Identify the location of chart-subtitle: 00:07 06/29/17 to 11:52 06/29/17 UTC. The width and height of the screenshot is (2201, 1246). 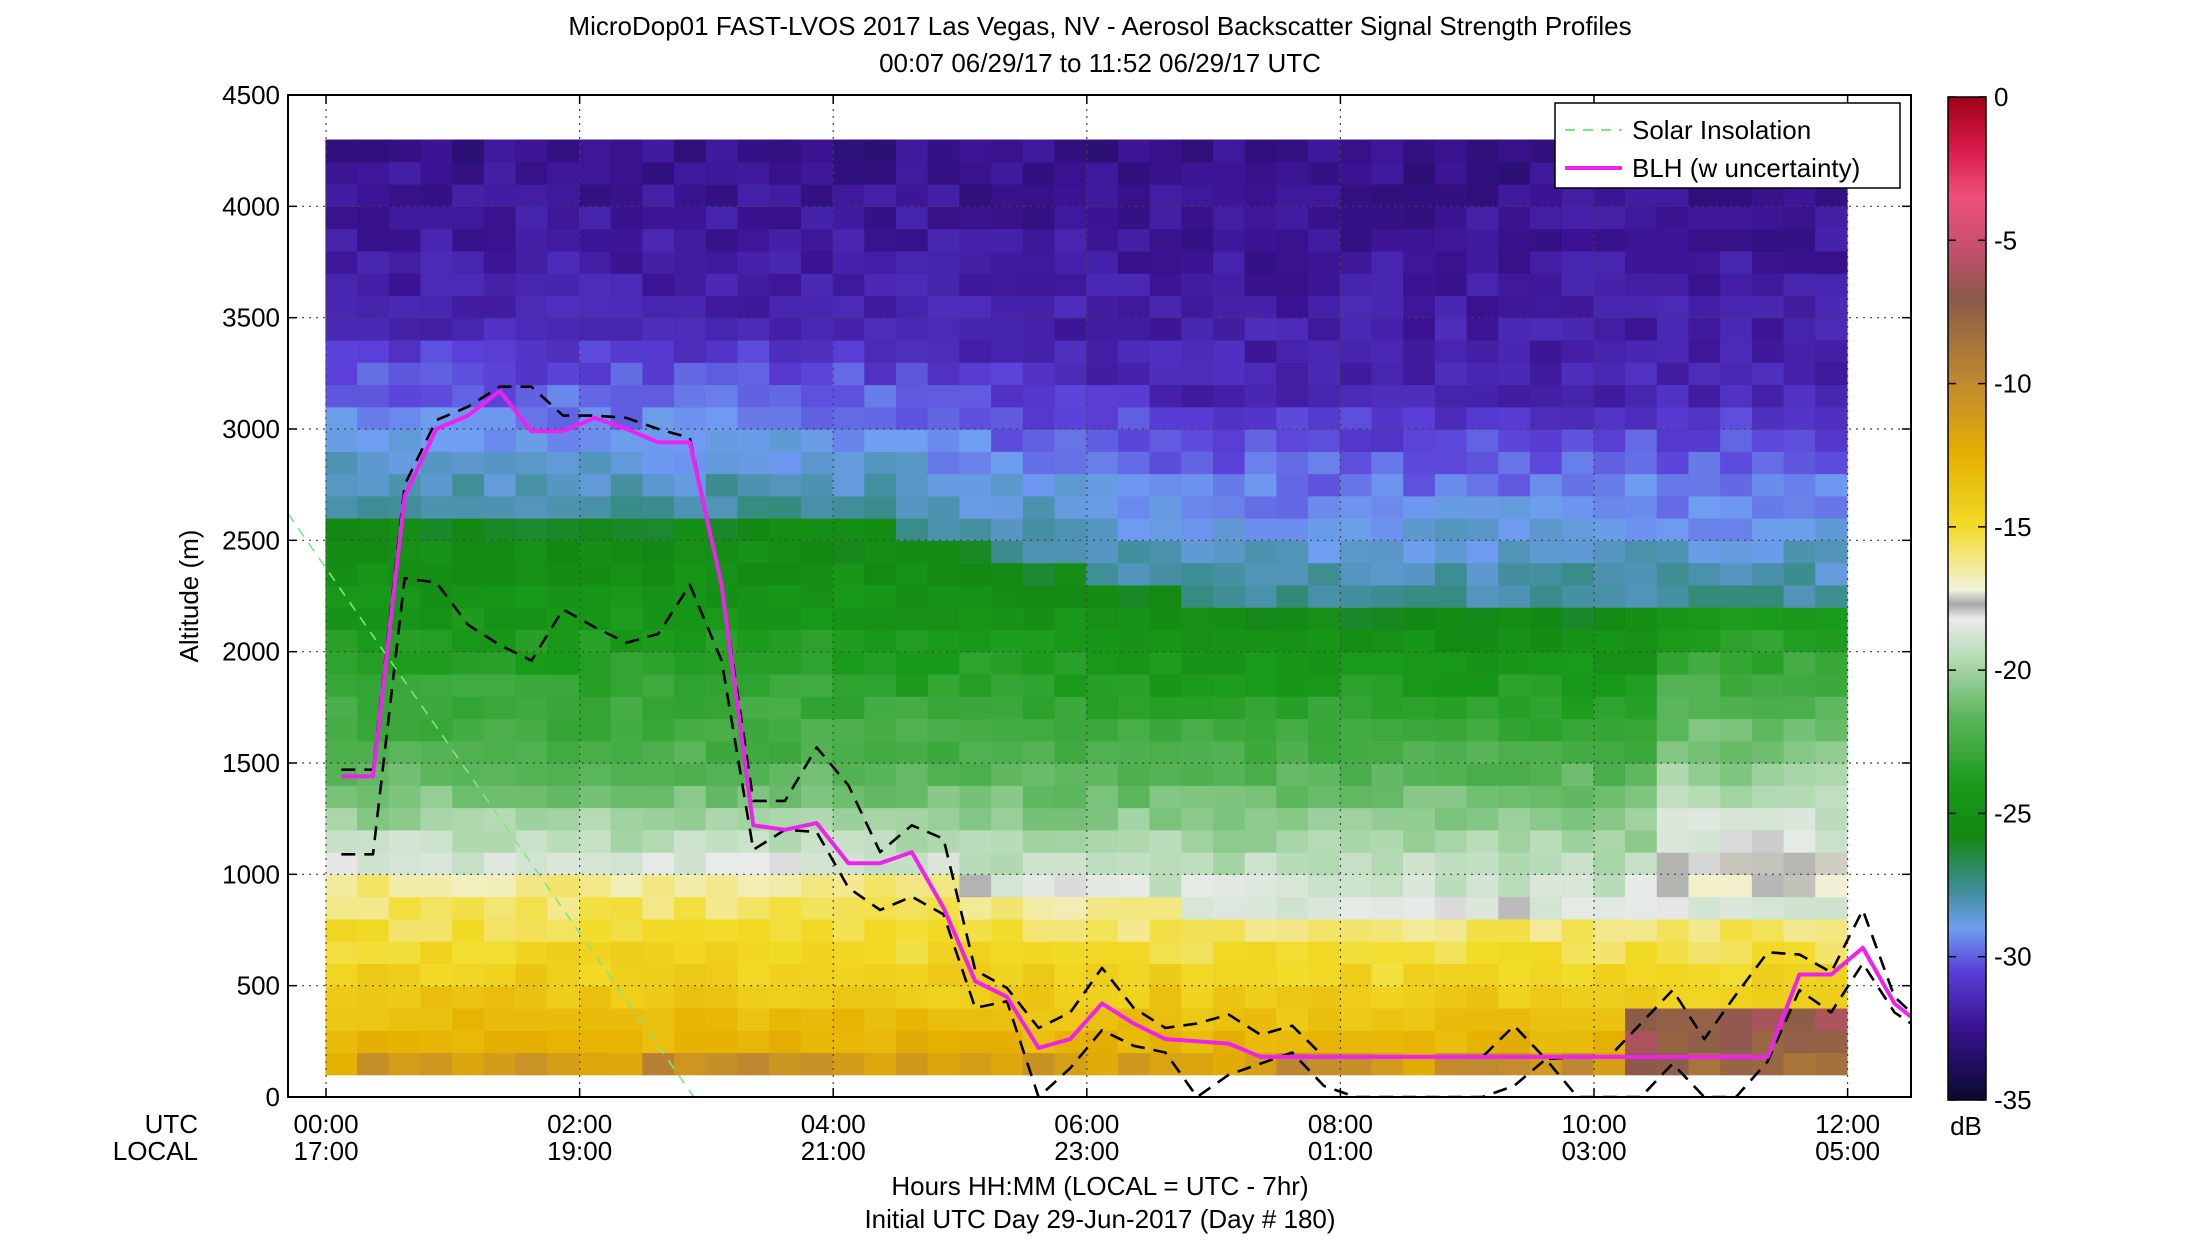
(1100, 63).